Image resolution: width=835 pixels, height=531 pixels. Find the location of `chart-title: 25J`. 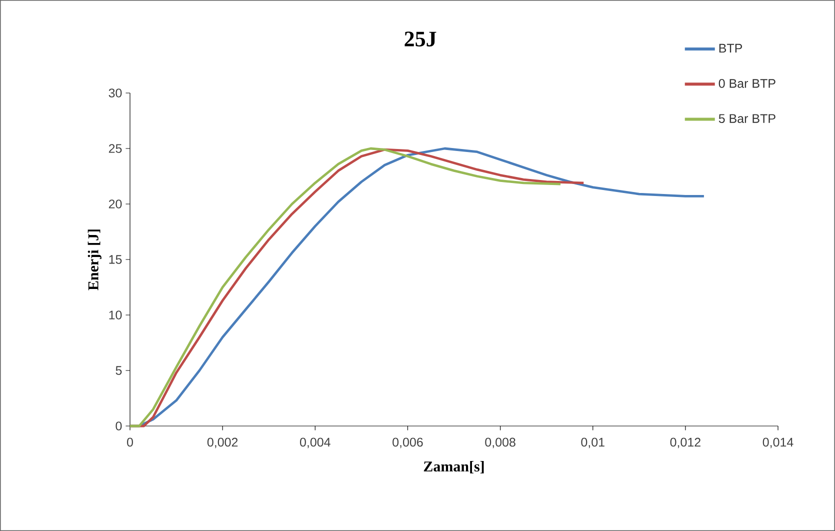

chart-title: 25J is located at coordinates (420, 39).